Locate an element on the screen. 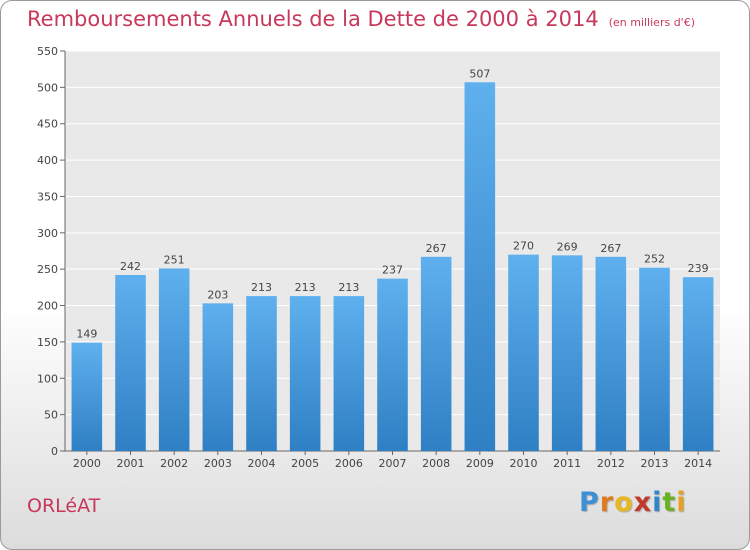 This screenshot has width=750, height=550. x-tick-label-2008: 2008 is located at coordinates (436, 463).